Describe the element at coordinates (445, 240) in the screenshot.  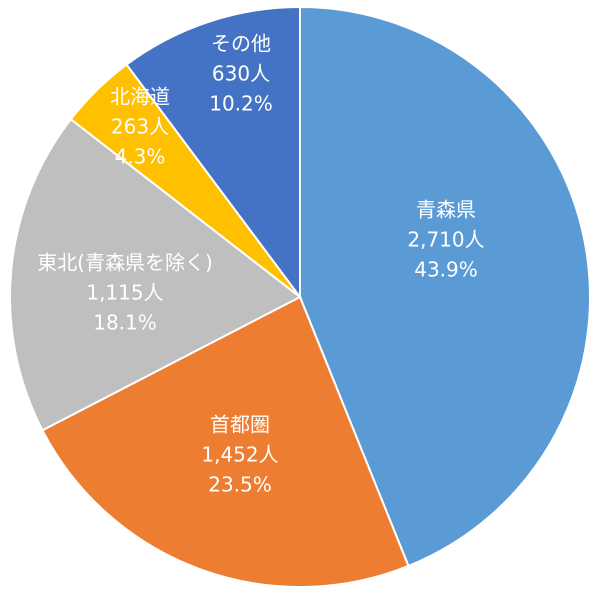
I see `slice-count-label: 2,710人` at that location.